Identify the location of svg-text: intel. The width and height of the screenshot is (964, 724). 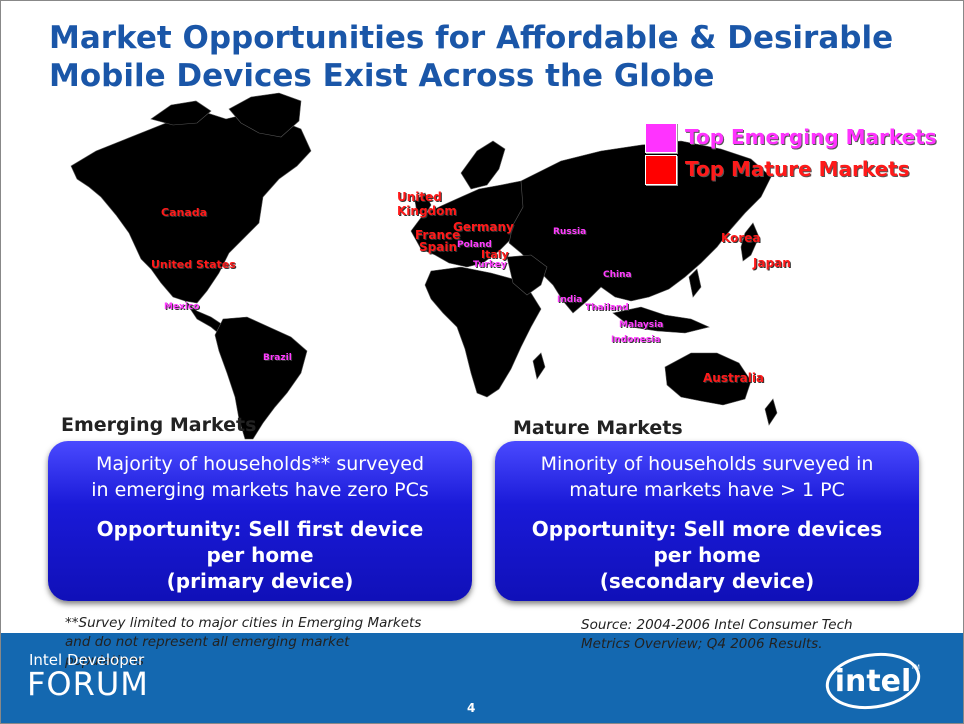
(873, 681).